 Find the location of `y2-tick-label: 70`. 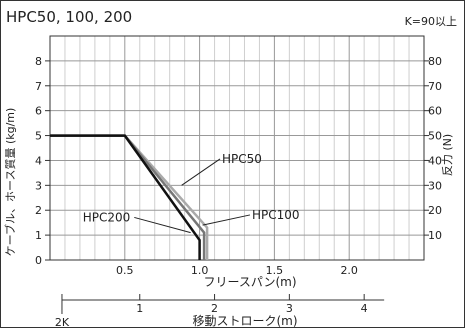

y2-tick-label: 70 is located at coordinates (435, 86).